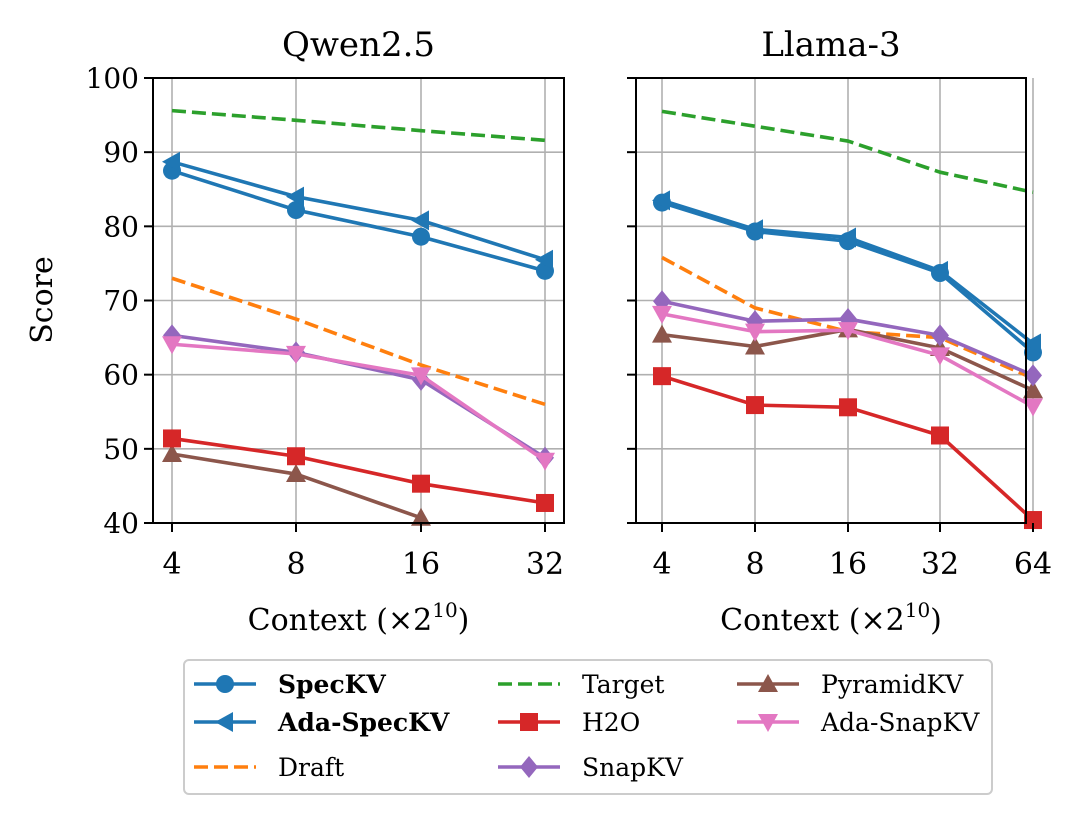  What do you see at coordinates (332, 684) in the screenshot?
I see `legend-label-speckv: SpecKV` at bounding box center [332, 684].